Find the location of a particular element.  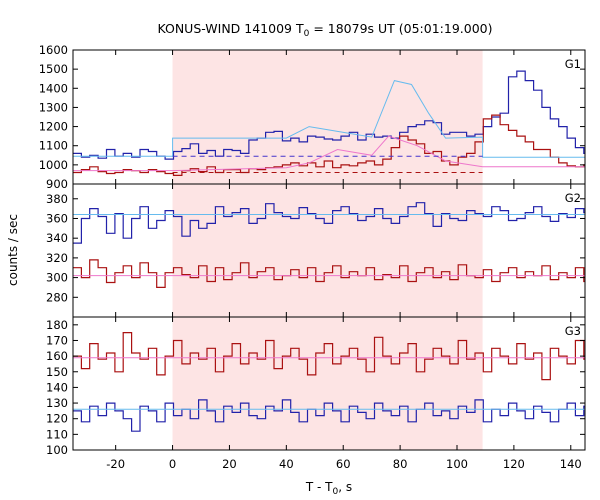

panel-plot-g2 is located at coordinates (329, 245).